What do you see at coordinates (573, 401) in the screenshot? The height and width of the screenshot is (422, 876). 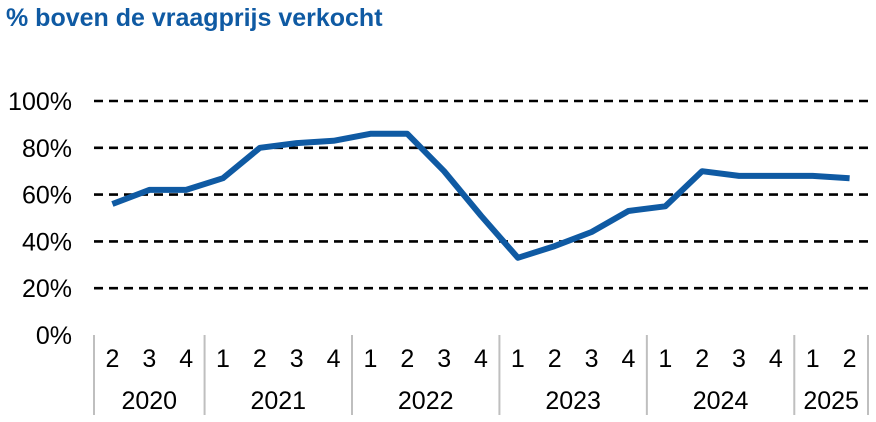 I see `x-year-label: 2023` at bounding box center [573, 401].